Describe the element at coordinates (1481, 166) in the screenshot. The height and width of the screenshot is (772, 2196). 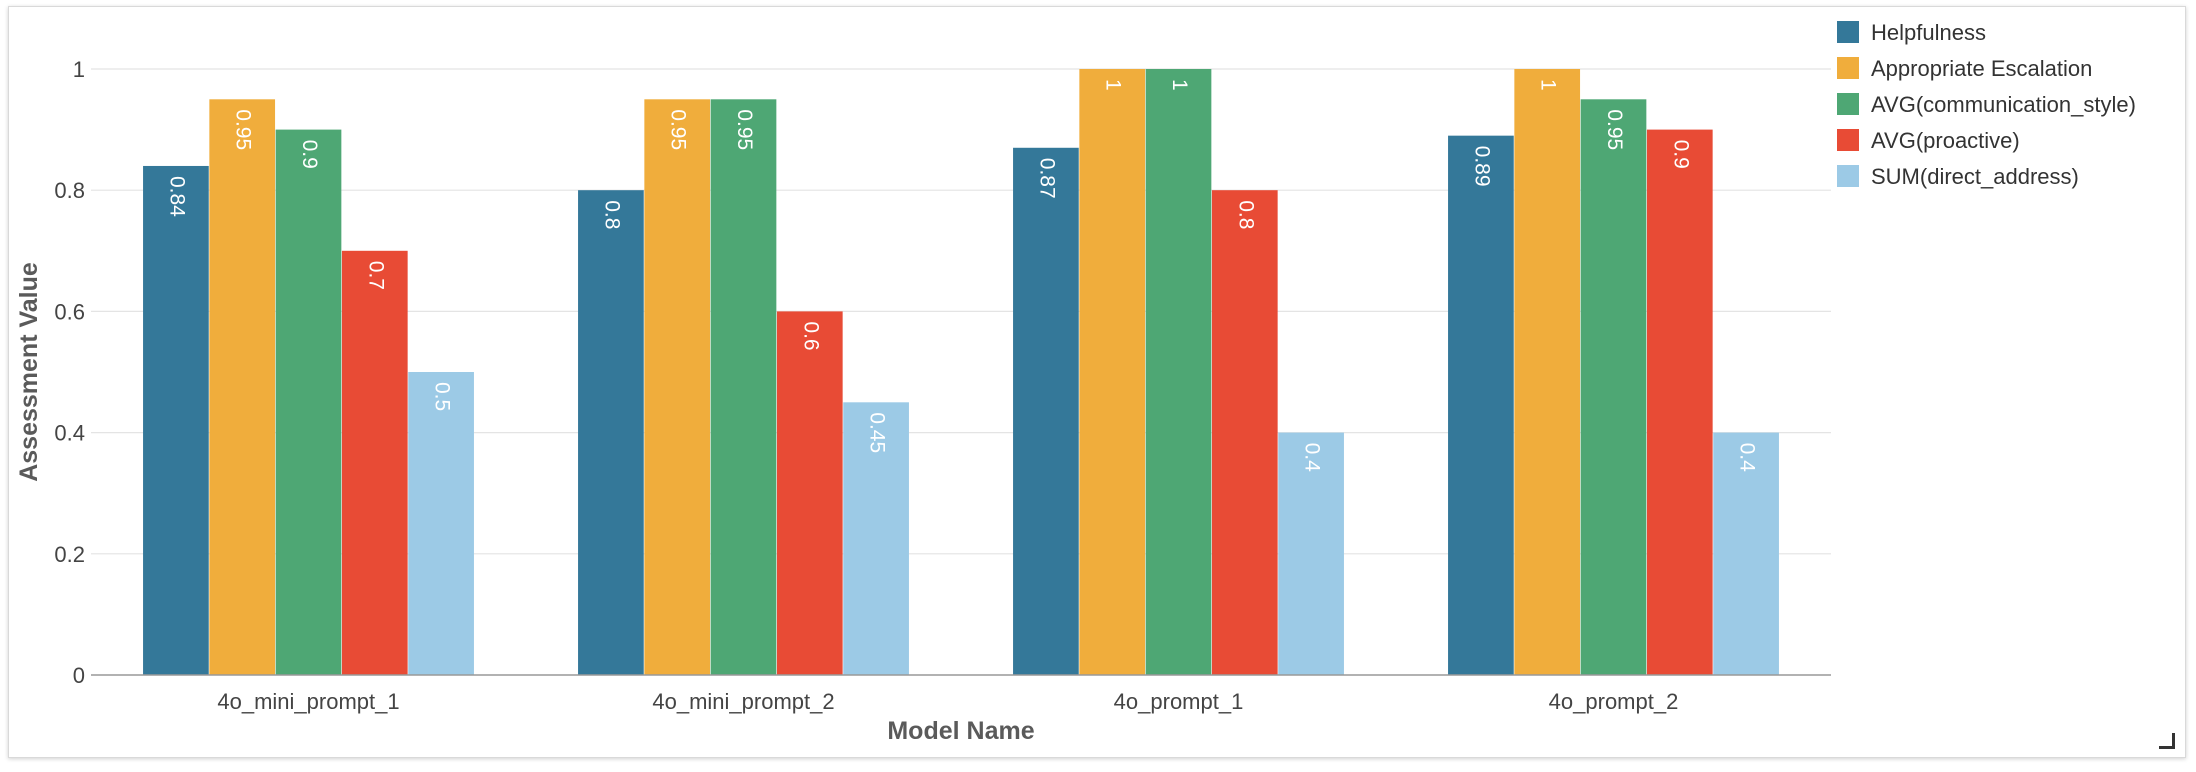
I see `bar-value-label: 0.89` at that location.